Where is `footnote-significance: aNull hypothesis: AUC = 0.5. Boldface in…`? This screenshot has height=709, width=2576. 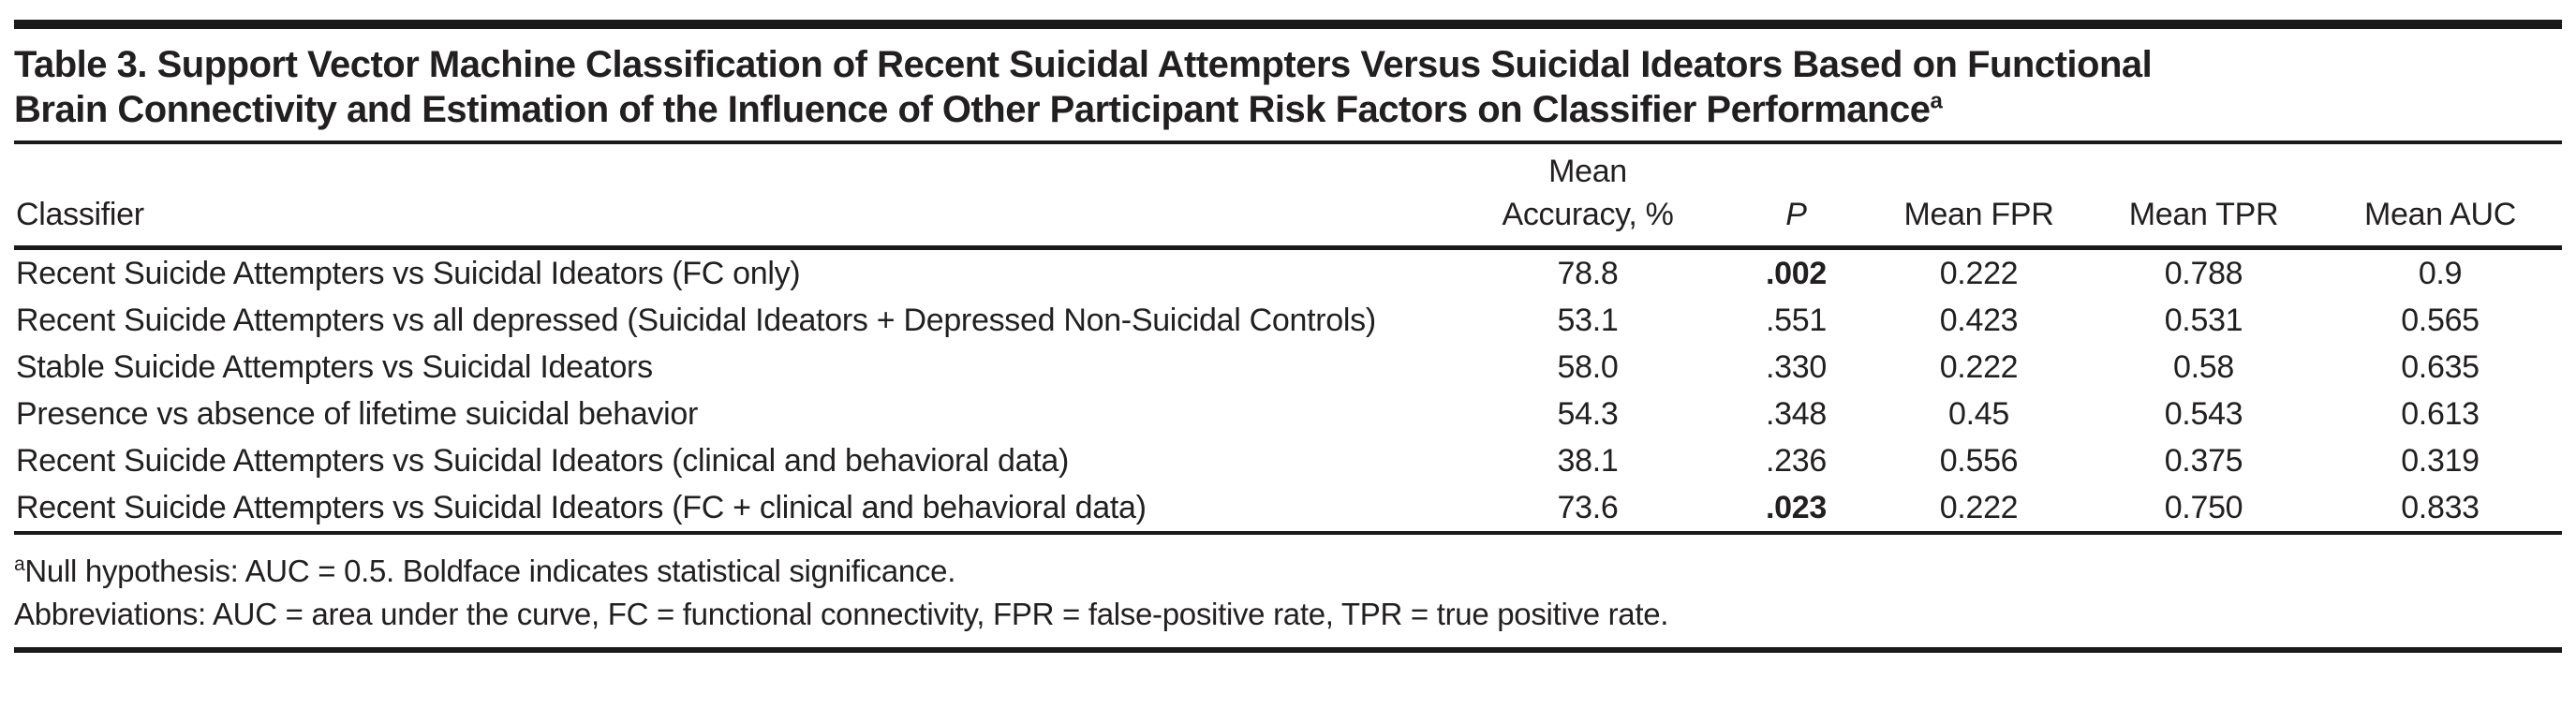 footnote-significance: aNull hypothesis: AUC = 0.5. Boldface in… is located at coordinates (485, 571).